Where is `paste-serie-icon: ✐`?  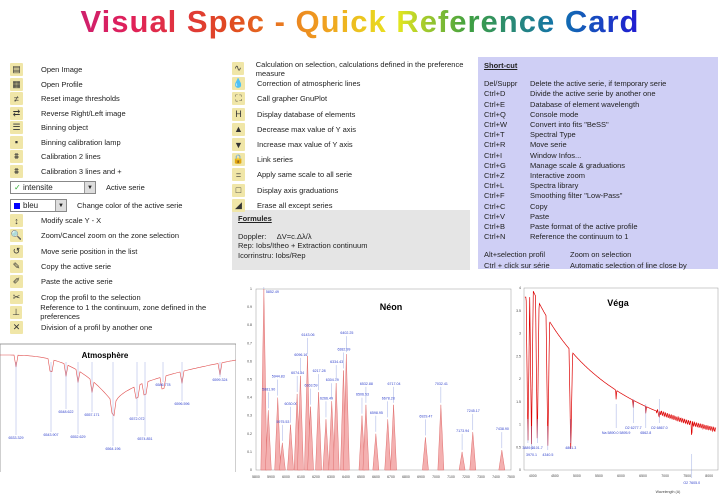 paste-serie-icon: ✐ is located at coordinates (16, 282).